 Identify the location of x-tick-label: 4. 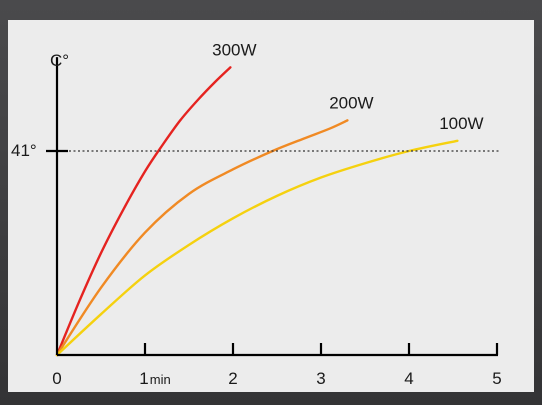
(408, 378).